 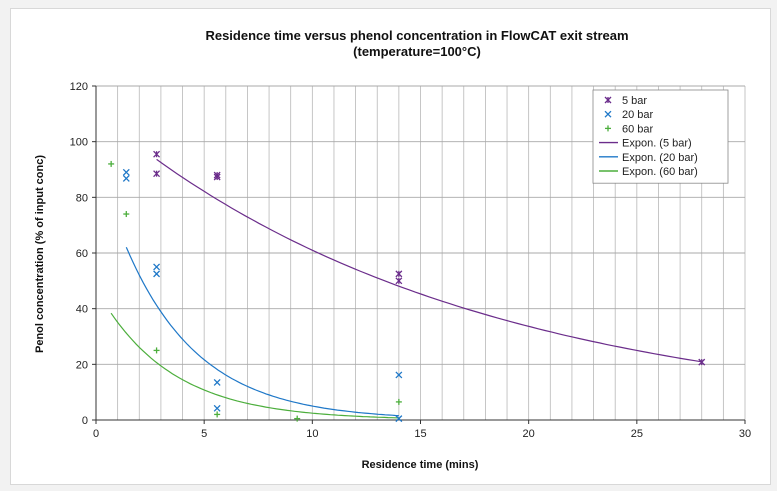 I want to click on x-axis-label: Residence time (mins), so click(x=420, y=465).